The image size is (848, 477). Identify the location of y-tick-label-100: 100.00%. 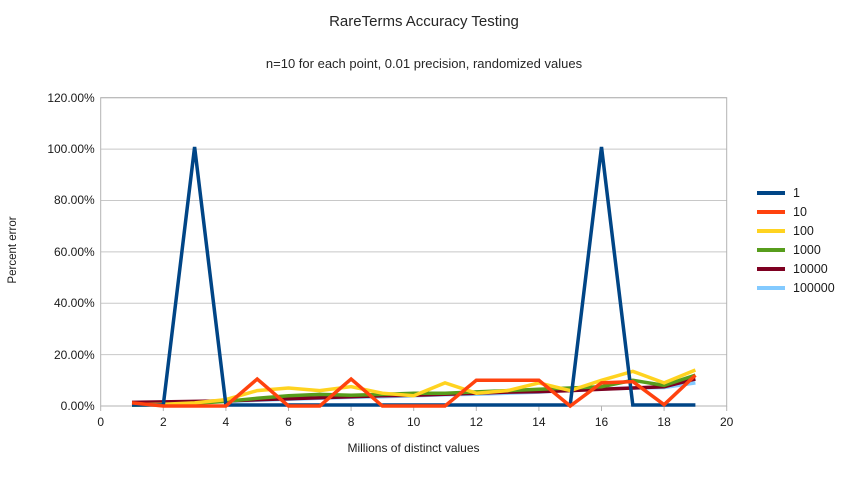
(71, 149).